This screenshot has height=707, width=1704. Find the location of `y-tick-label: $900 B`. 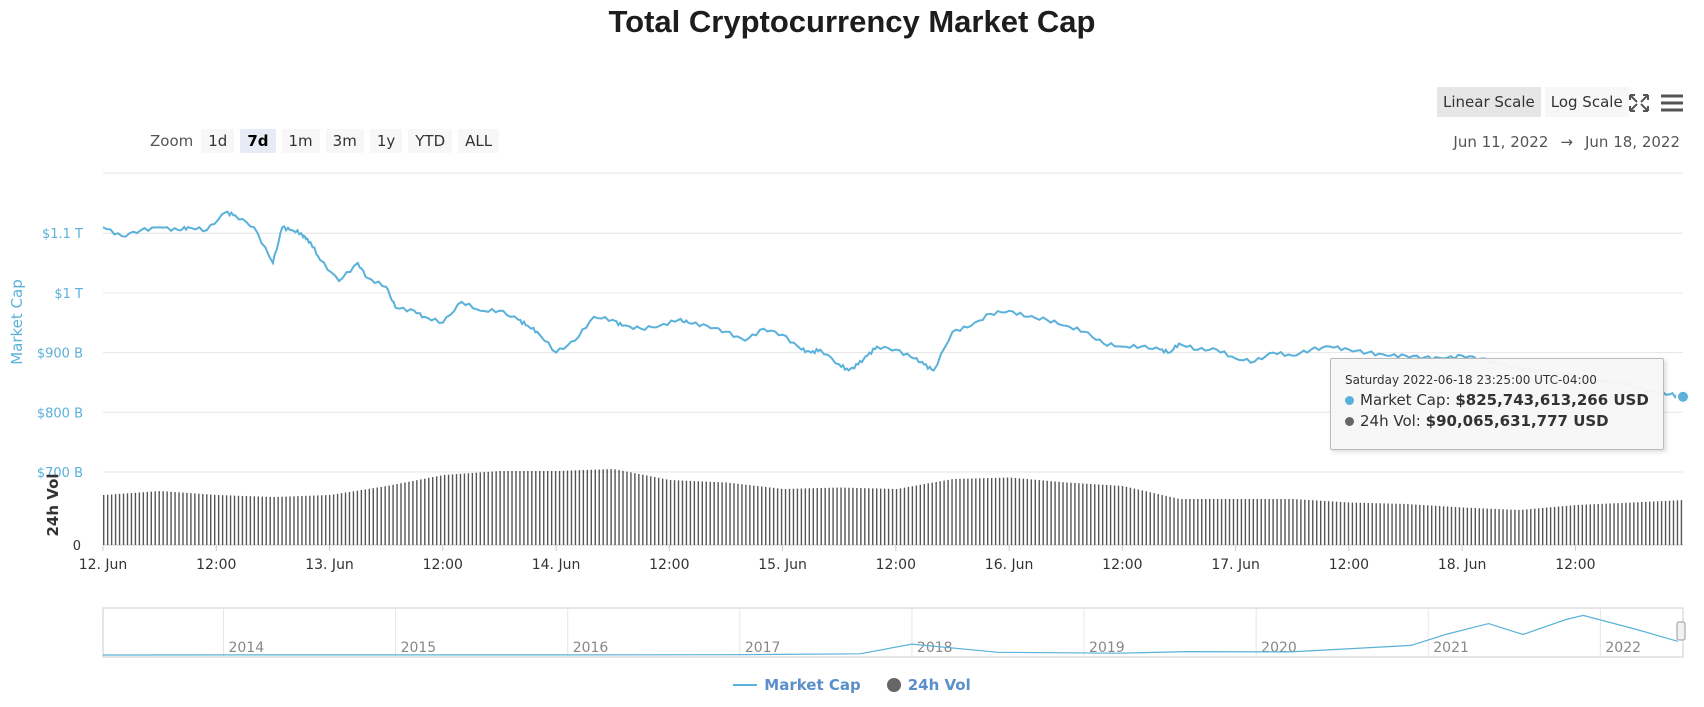

y-tick-label: $900 B is located at coordinates (60, 354).